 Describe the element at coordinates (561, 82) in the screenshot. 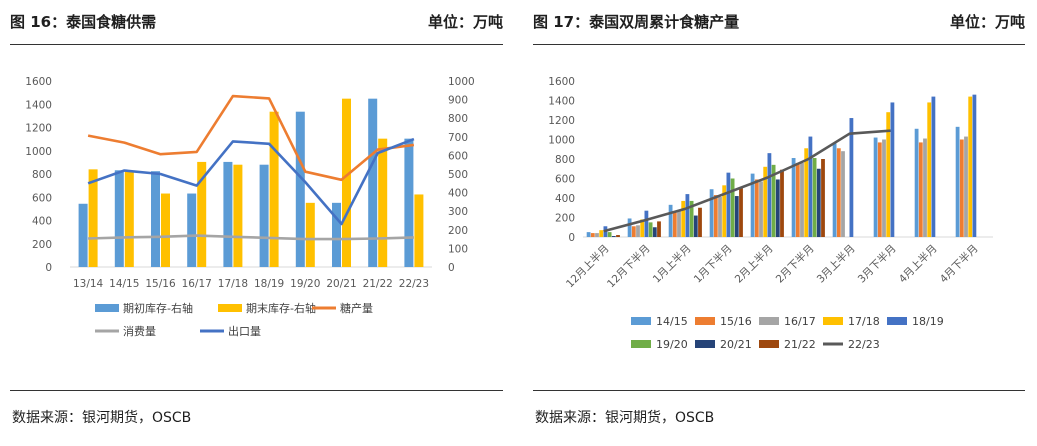

I see `y-tick-label: 1600` at that location.